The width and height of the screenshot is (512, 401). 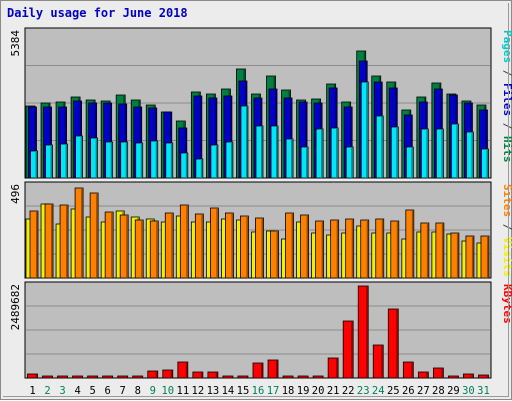 What do you see at coordinates (15, 307) in the screenshot?
I see `y-max-label: 2489682` at bounding box center [15, 307].